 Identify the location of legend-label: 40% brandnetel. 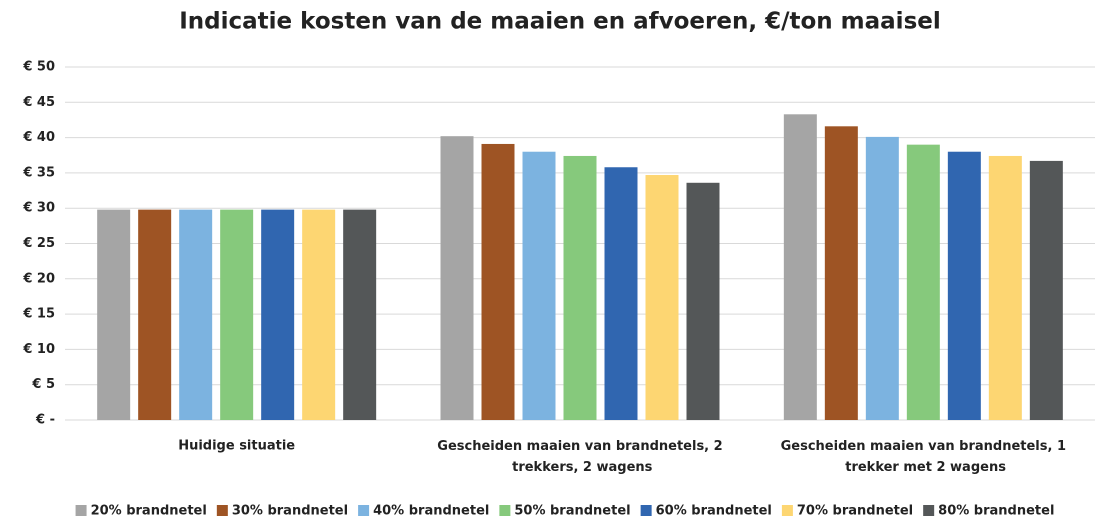
(431, 511).